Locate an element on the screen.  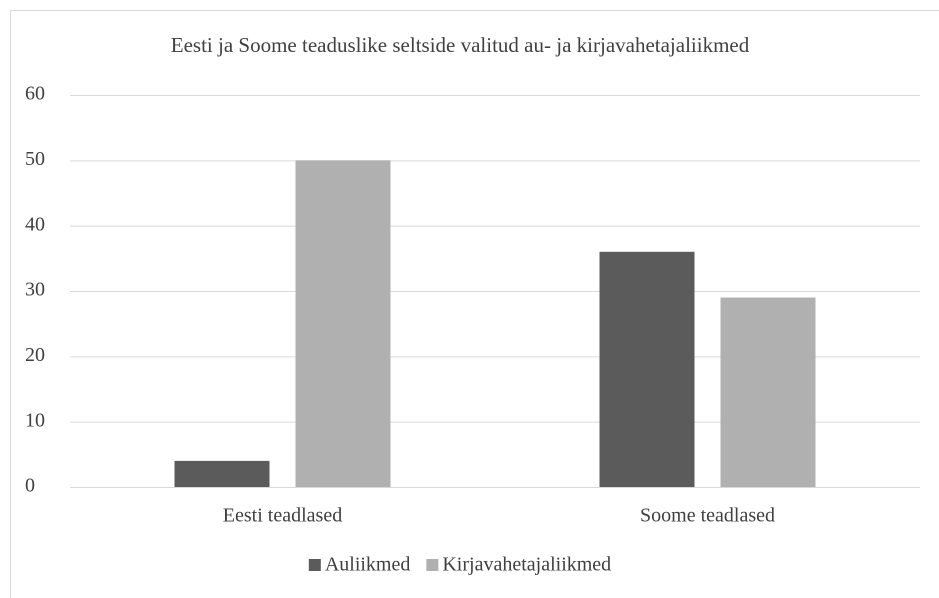
y-tick-label: 0 is located at coordinates (30, 486).